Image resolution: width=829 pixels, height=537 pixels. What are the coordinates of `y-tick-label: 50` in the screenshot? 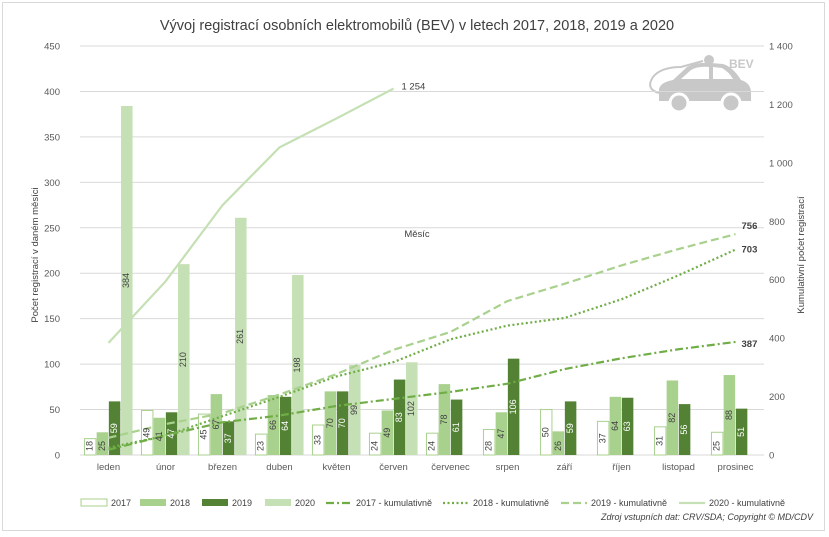 It's located at (54, 410).